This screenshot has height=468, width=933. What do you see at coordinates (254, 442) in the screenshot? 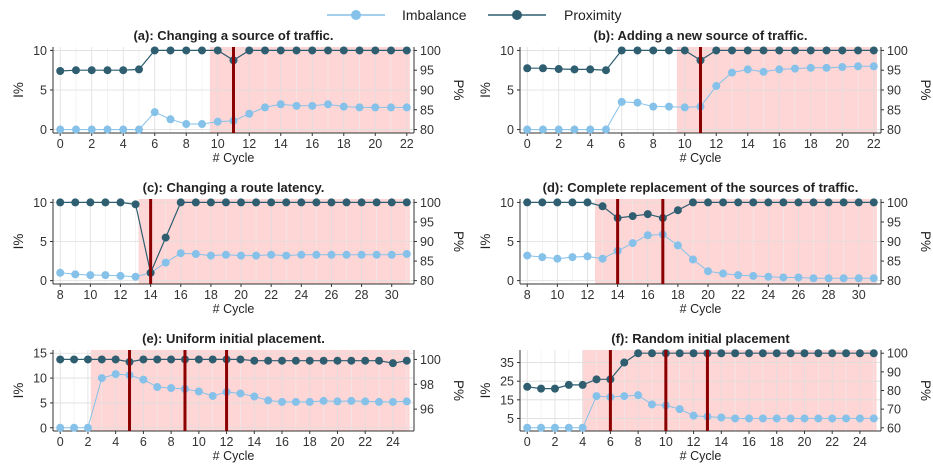
I see `x-tick-label: 14` at bounding box center [254, 442].